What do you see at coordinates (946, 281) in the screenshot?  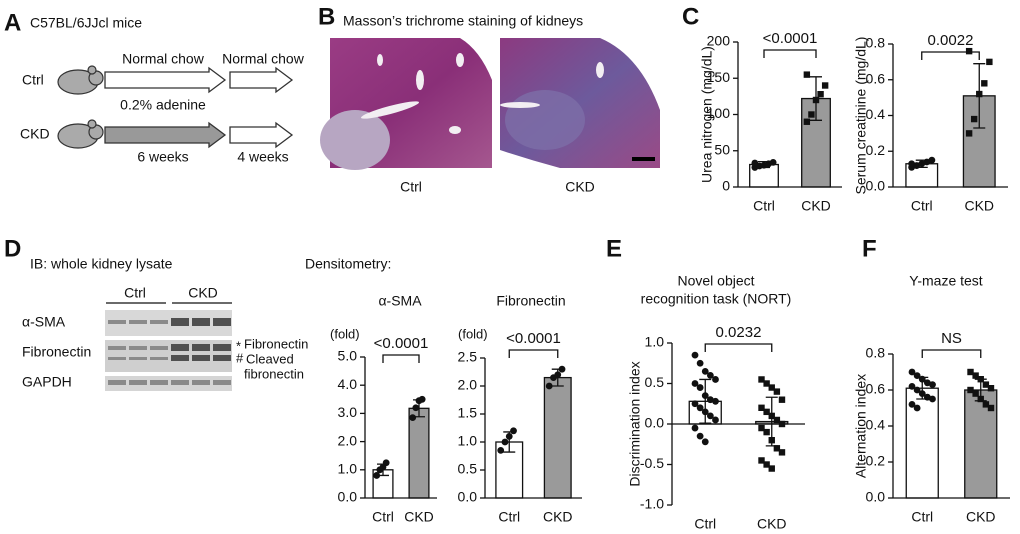 I see `chart-title: Y-maze test` at bounding box center [946, 281].